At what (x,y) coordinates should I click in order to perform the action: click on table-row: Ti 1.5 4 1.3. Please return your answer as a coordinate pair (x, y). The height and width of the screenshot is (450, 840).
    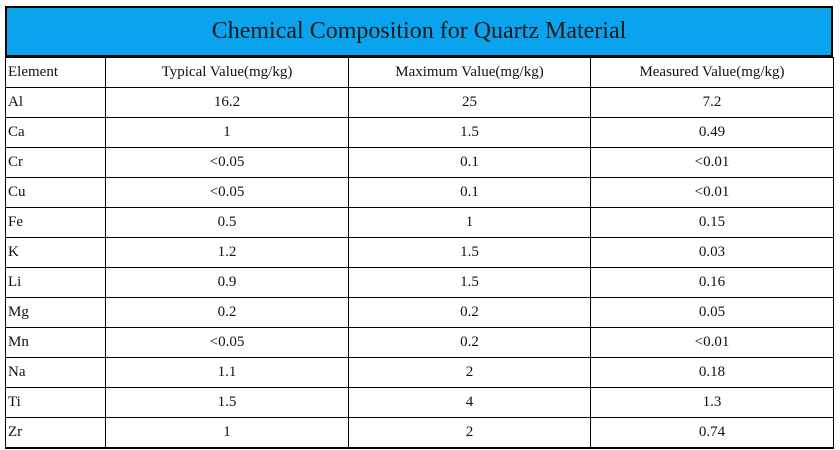
    Looking at the image, I should click on (419, 402).